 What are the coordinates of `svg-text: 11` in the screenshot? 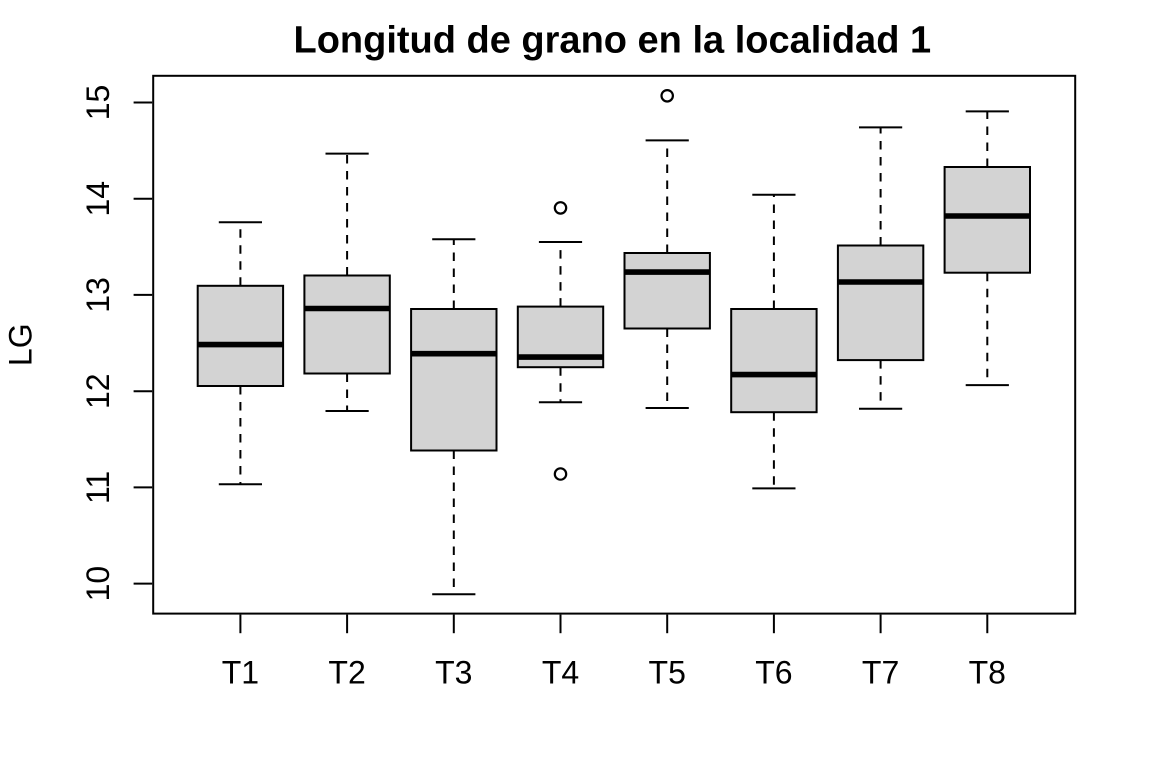 It's located at (98, 487).